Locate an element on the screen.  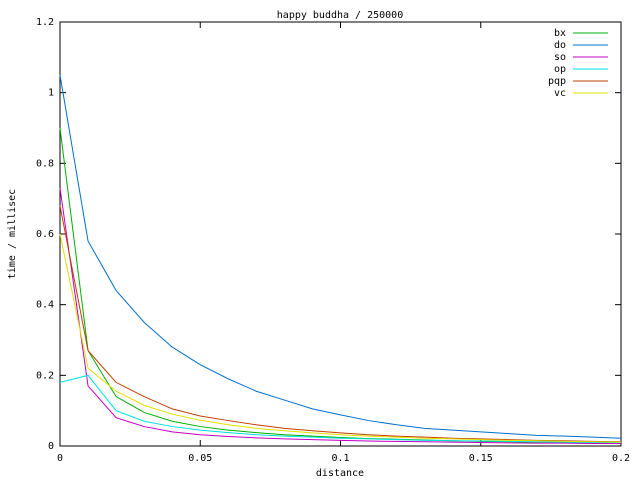
x-tick-label: 0.2 is located at coordinates (621, 458).